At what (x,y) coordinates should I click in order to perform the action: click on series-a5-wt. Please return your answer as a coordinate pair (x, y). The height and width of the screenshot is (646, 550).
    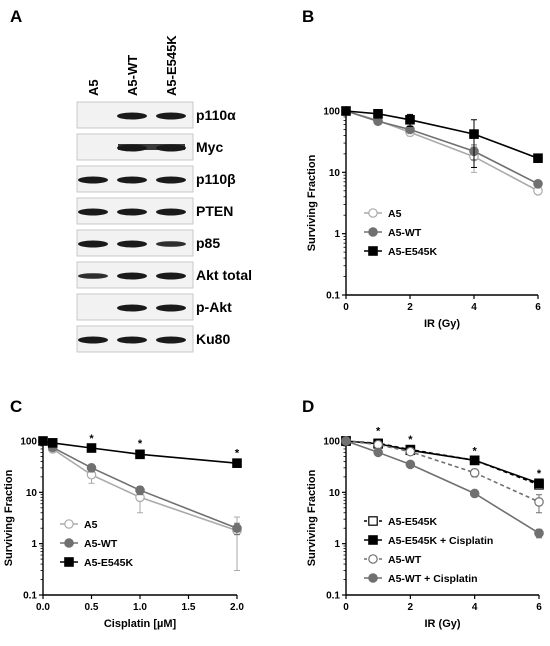
    Looking at the image, I should click on (442, 147).